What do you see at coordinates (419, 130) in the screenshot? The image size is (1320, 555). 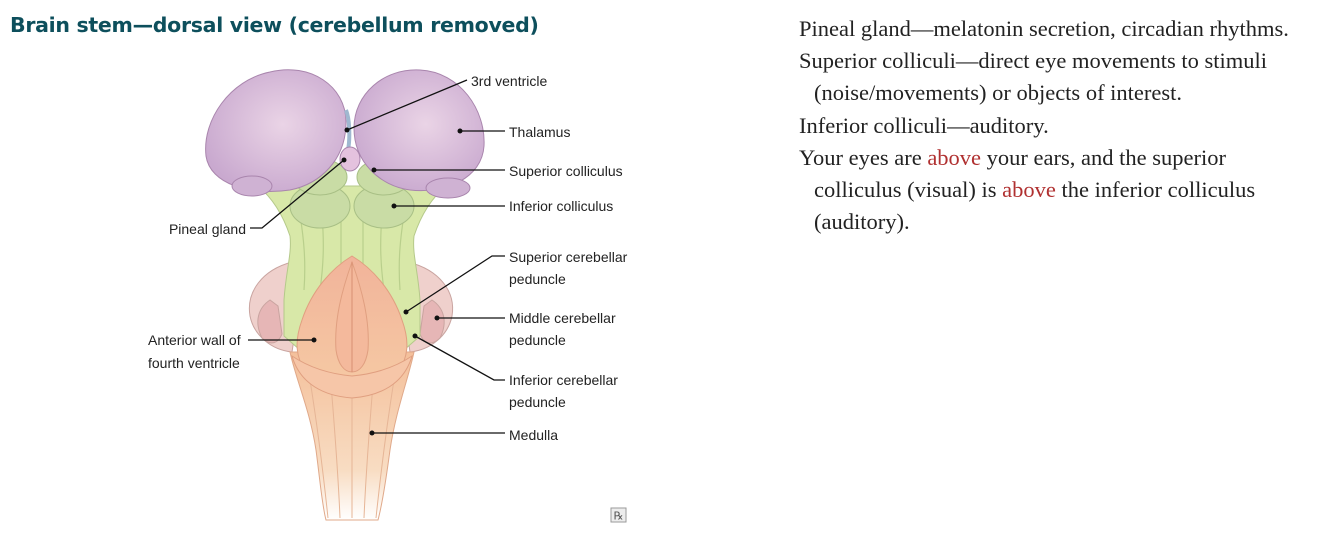 I see `thalamus-right` at bounding box center [419, 130].